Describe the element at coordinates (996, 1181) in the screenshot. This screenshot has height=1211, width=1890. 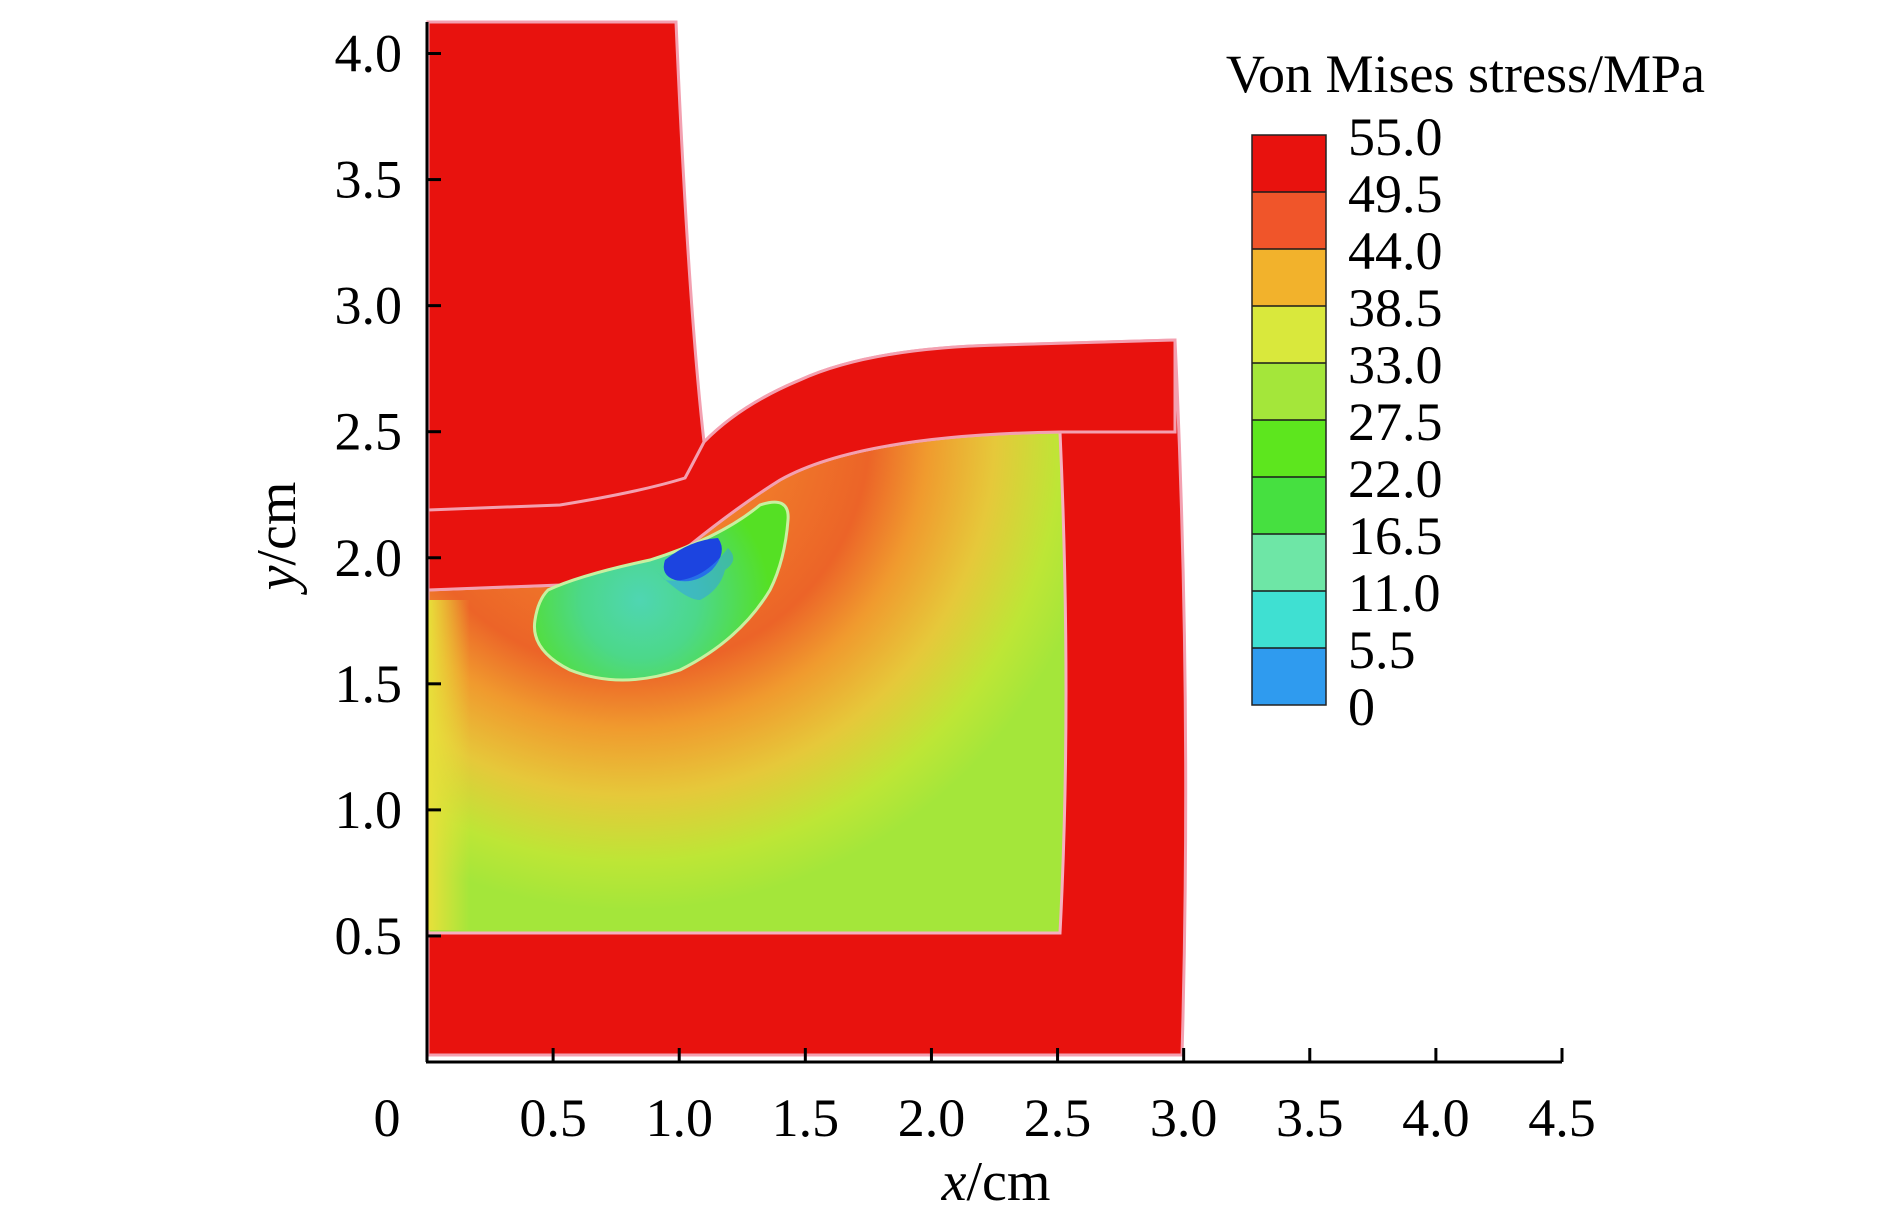
I see `x-axis-title: x/cm` at that location.